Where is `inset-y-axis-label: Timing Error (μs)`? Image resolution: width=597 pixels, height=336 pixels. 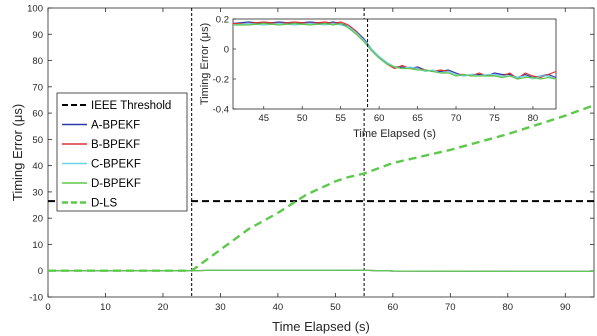 inset-y-axis-label: Timing Error (μs) is located at coordinates (205, 64).